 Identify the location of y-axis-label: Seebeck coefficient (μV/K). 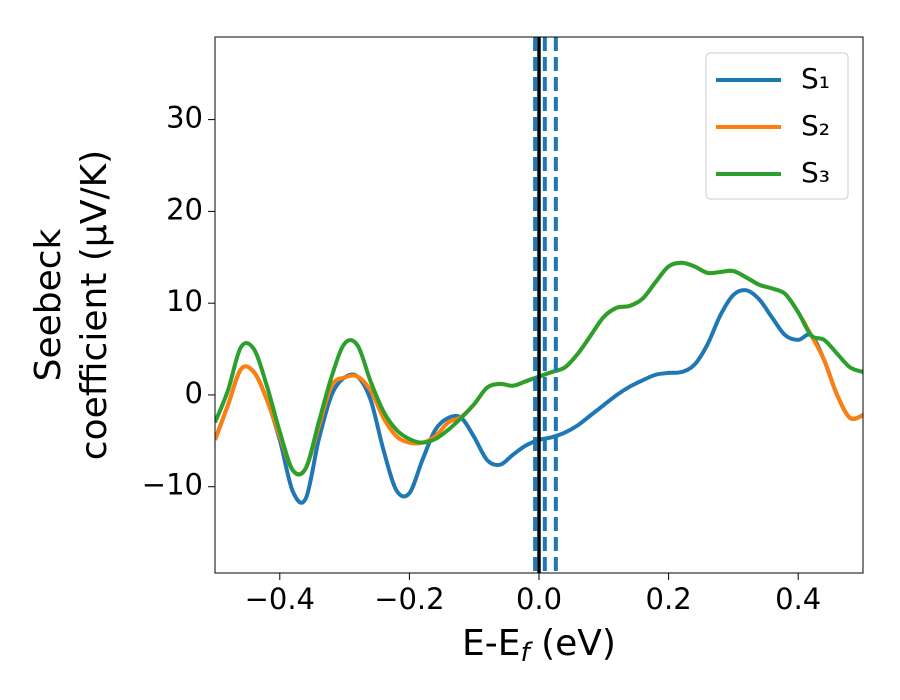
(71, 305).